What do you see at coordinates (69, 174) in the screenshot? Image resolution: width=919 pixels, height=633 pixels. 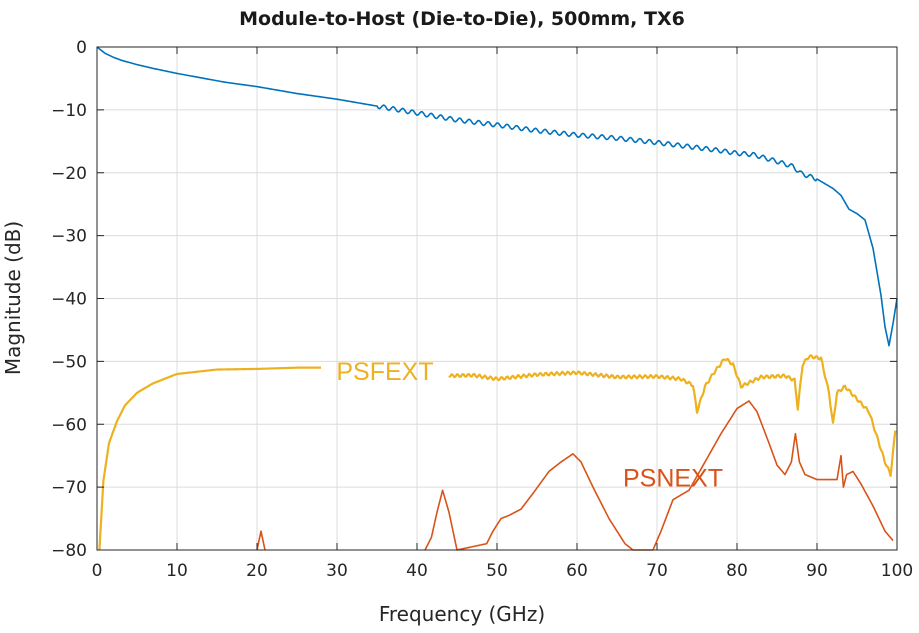 I see `y-tick-label: −20` at bounding box center [69, 174].